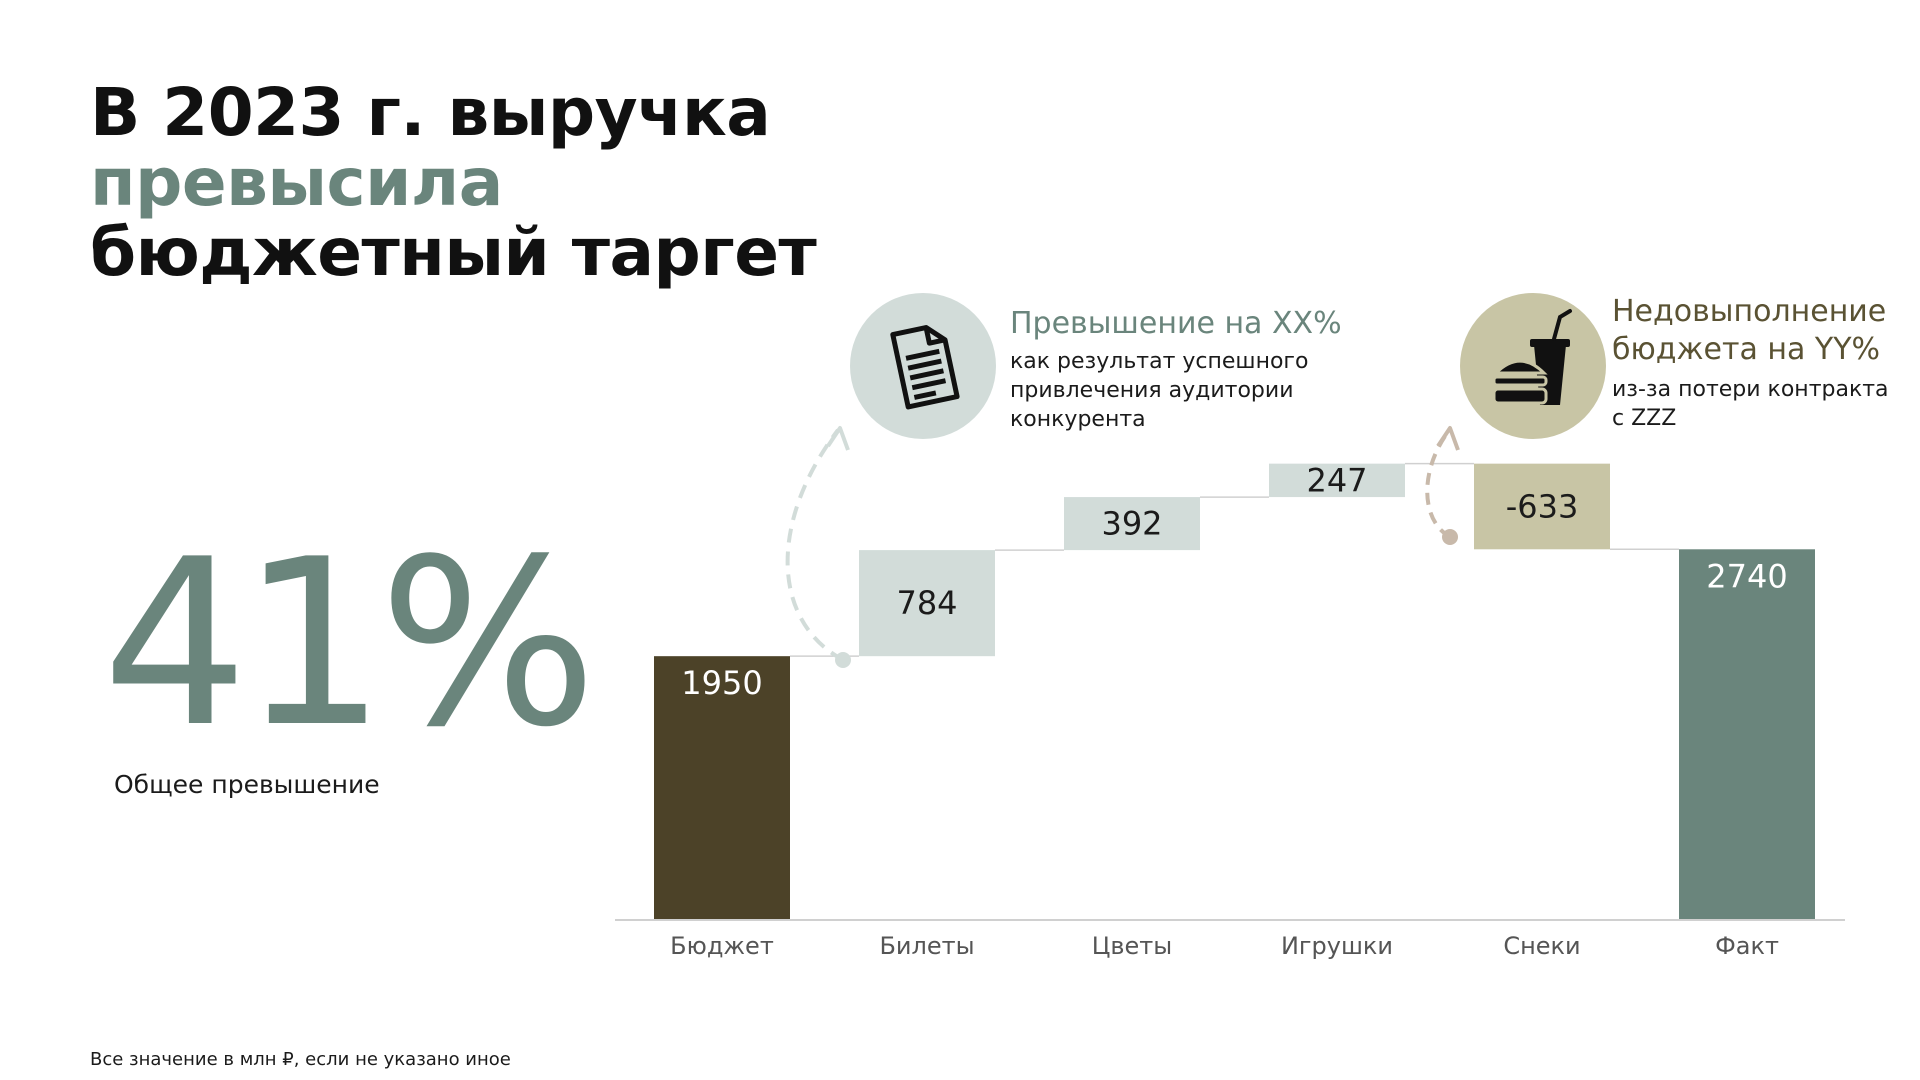 The width and height of the screenshot is (1920, 1080). Describe the element at coordinates (1078, 419) in the screenshot. I see `callout-left-body-line: конкурента` at that location.